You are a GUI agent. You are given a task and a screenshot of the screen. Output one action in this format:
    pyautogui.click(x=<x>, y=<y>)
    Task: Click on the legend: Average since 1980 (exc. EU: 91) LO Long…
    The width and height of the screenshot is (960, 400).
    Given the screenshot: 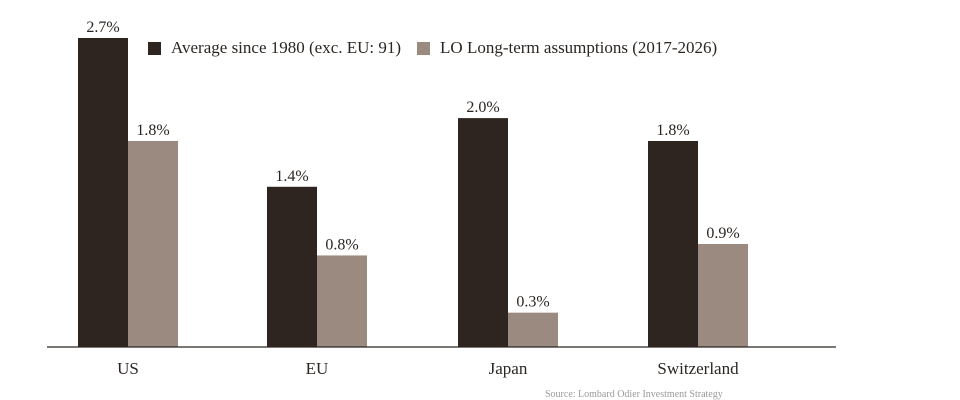 What is the action you would take?
    pyautogui.click(x=440, y=48)
    